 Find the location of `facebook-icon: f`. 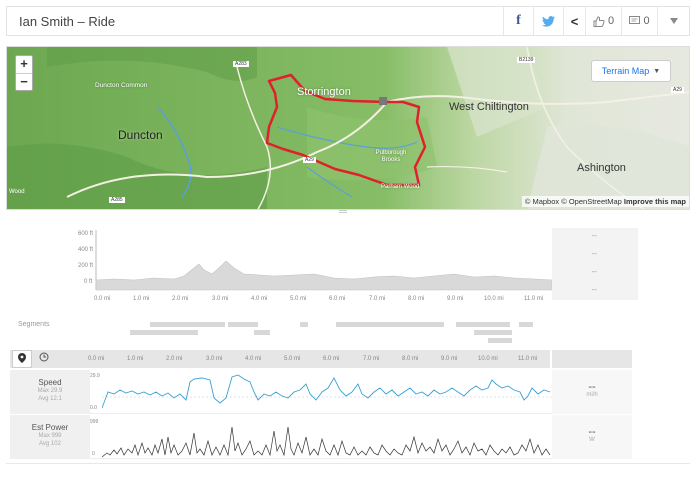

facebook-icon: f is located at coordinates (518, 20).